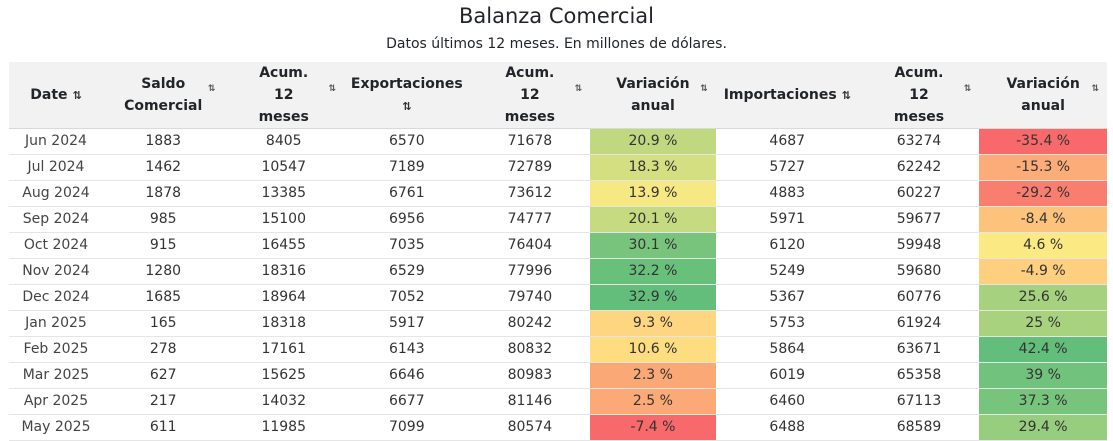 This screenshot has width=1113, height=441. What do you see at coordinates (283, 427) in the screenshot?
I see `cell-acum-saldo: 11985` at bounding box center [283, 427].